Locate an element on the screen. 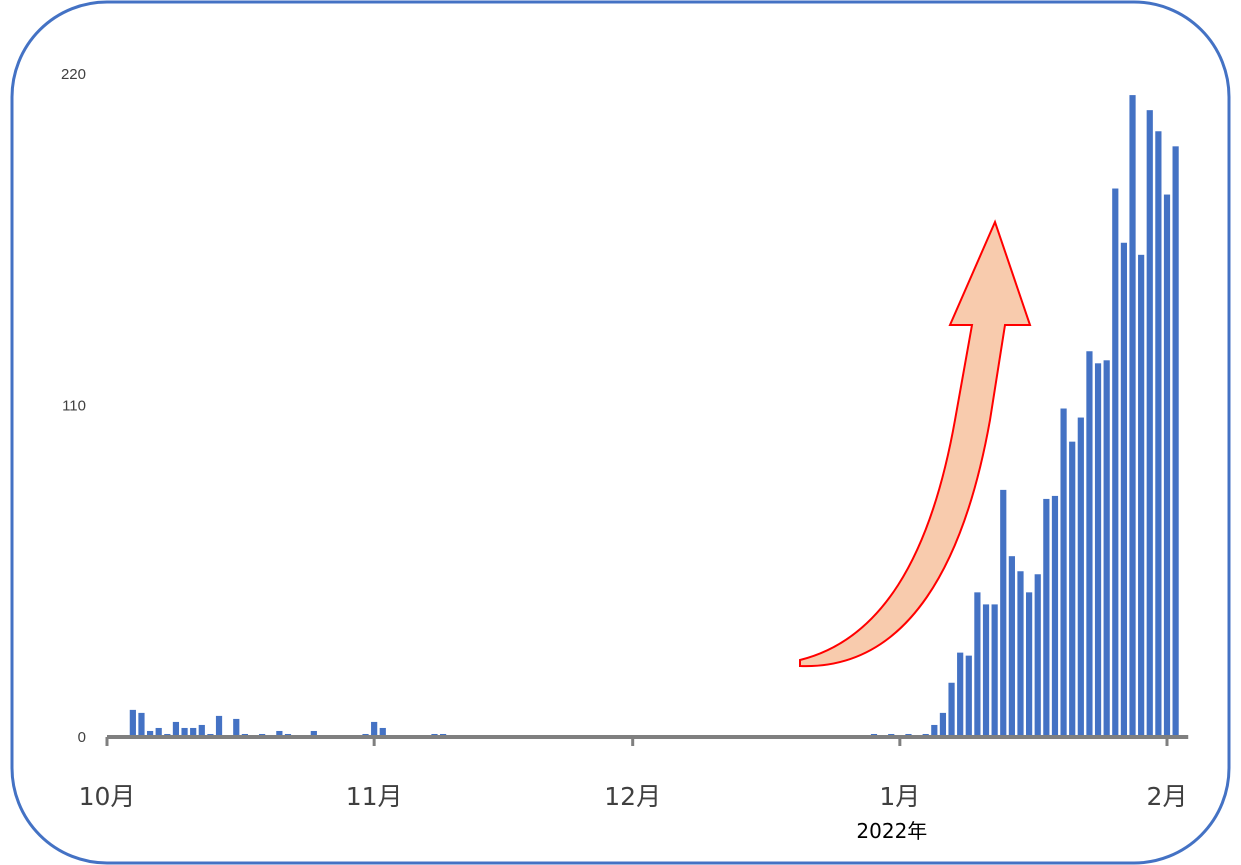 The width and height of the screenshot is (1241, 865). y-axis: 0 110 220 is located at coordinates (73, 406).